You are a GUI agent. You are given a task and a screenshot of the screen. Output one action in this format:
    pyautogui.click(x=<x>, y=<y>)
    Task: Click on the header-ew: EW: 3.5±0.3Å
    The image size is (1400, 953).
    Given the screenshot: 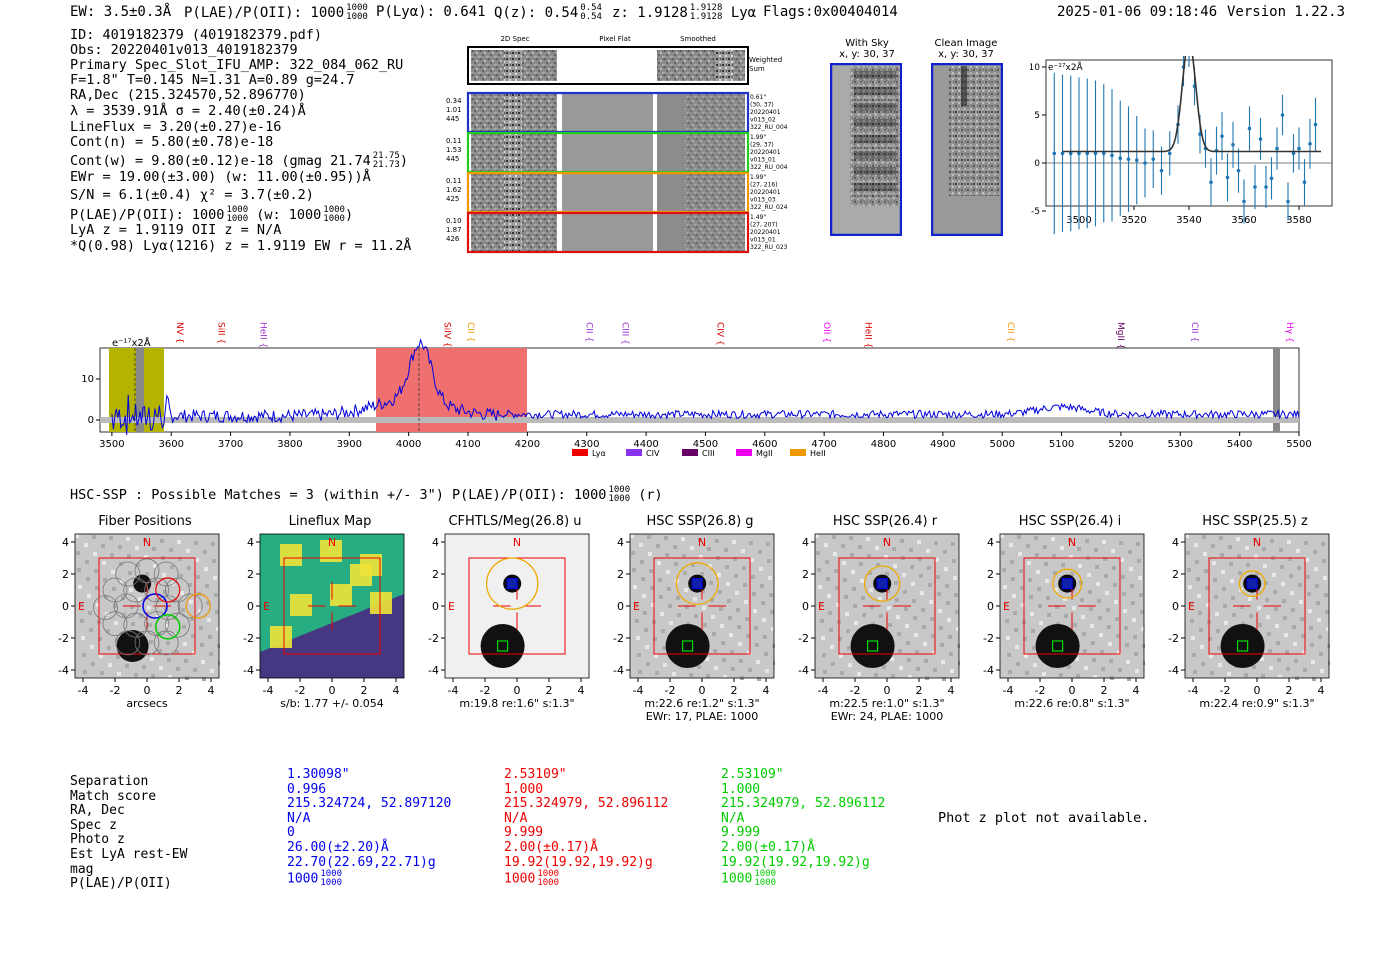 What is the action you would take?
    pyautogui.click(x=121, y=12)
    